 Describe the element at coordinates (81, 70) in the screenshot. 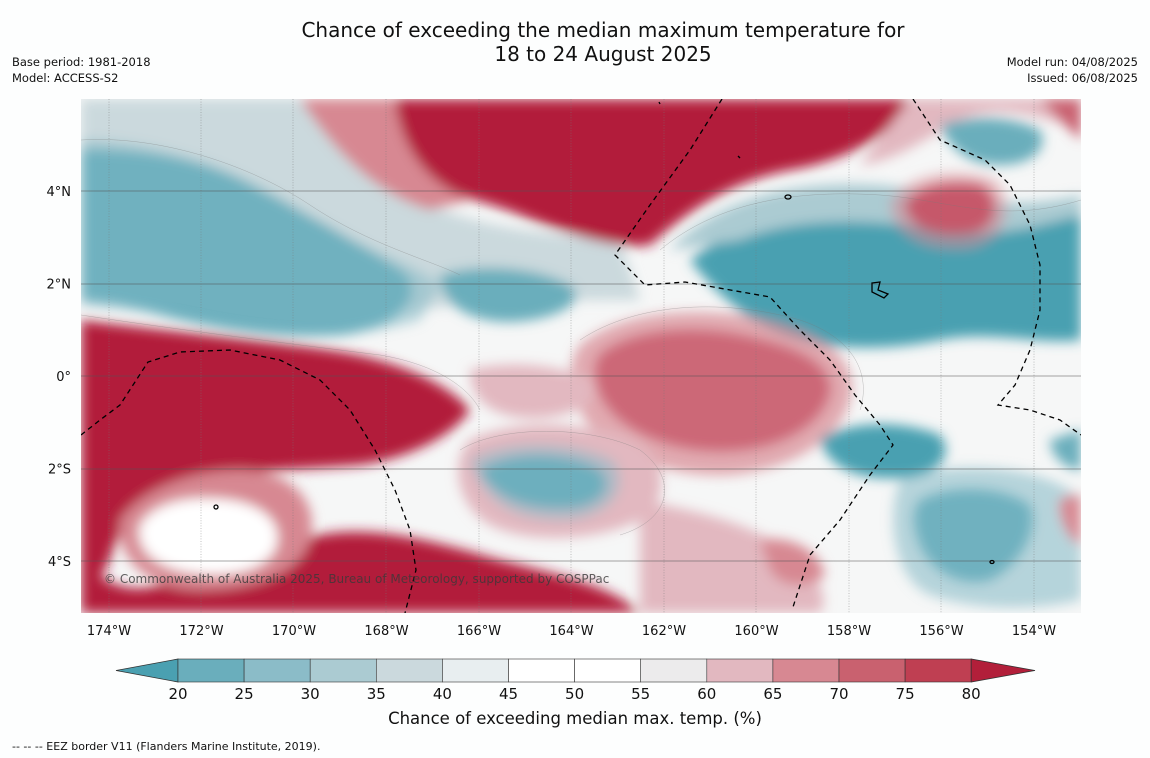

I see `meta-left: Base period: 1981-2018 Model: ACCESS-S2` at that location.